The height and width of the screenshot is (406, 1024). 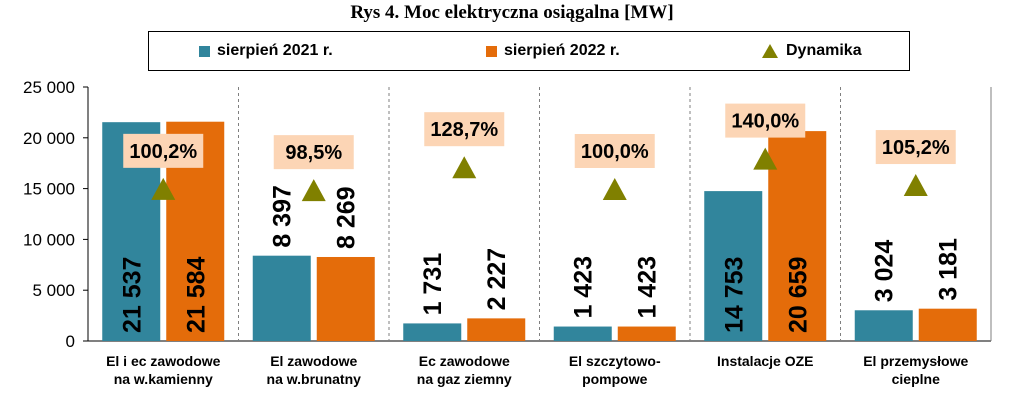 What do you see at coordinates (734, 295) in the screenshot?
I see `data-label-2021: 14 753` at bounding box center [734, 295].